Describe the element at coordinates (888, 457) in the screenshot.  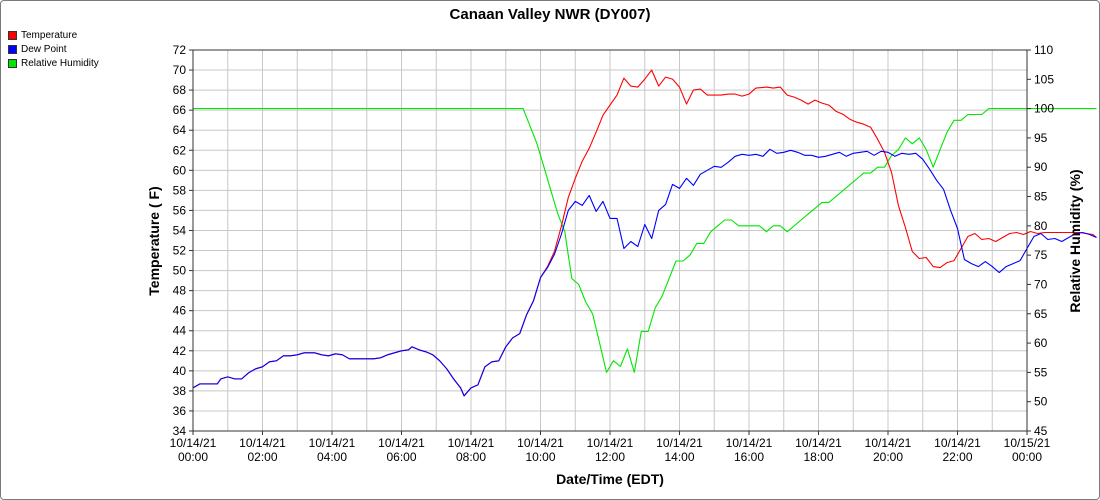
I see `x-tick-label-time: 20:00` at that location.